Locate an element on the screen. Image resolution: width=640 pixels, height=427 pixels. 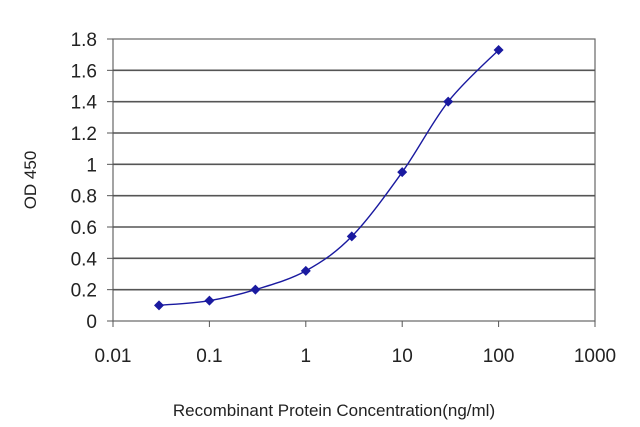
y-tick-label-1: 0.2 is located at coordinates (84, 291).